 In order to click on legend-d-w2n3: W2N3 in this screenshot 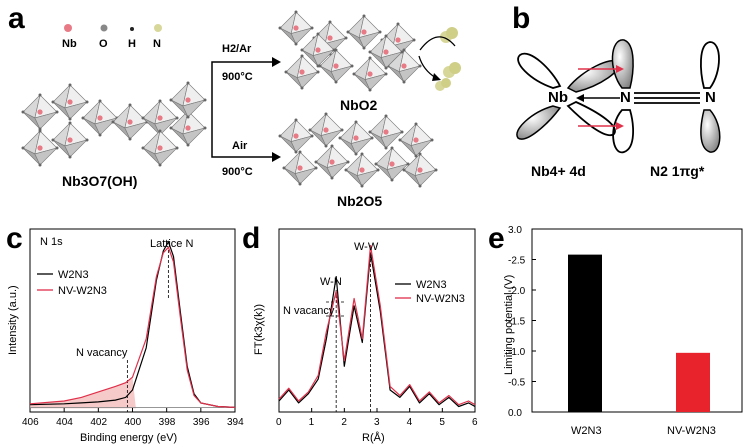, I will do `click(431, 285)`.